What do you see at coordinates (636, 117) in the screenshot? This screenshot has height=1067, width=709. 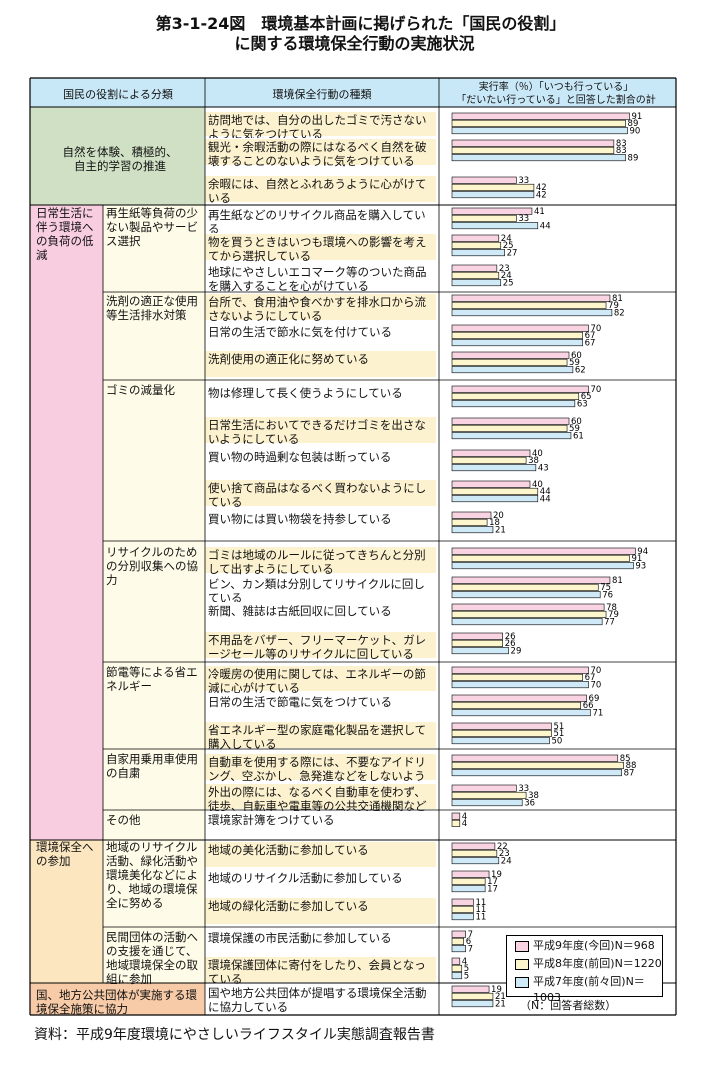 I see `bar-value-label-h9: 91` at bounding box center [636, 117].